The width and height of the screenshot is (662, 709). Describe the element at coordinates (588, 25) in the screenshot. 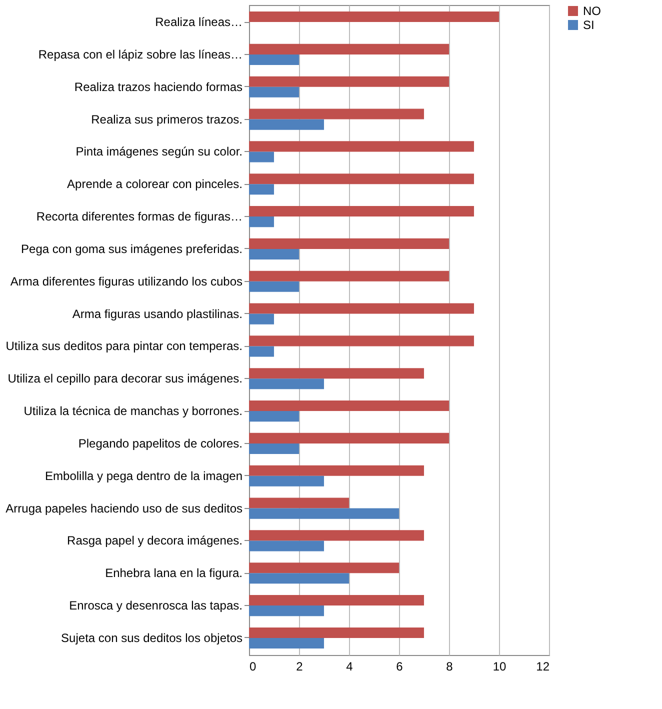

I see `legend-label: SI` at that location.